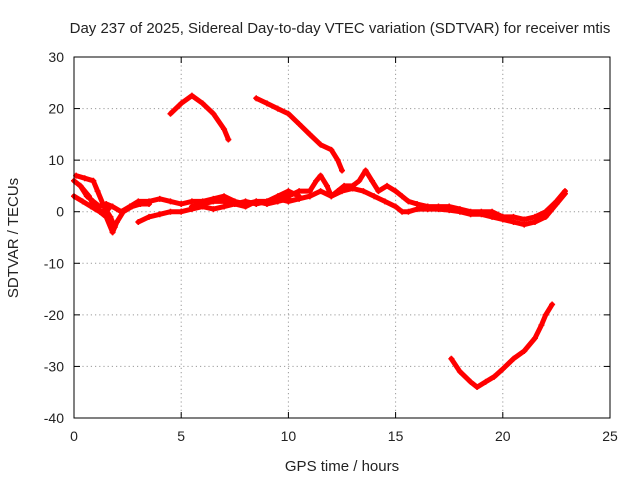  What do you see at coordinates (74, 436) in the screenshot?
I see `x-tick-label: 0` at bounding box center [74, 436].